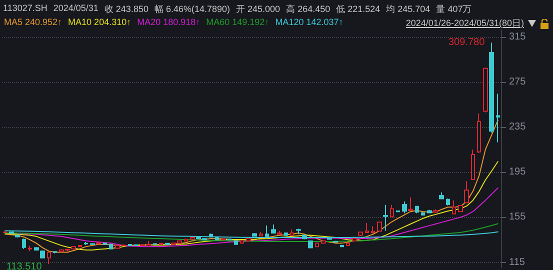 This screenshot has height=270, width=553. Describe the element at coordinates (309, 22) in the screenshot. I see `text: MA120 142.037↑` at that location.